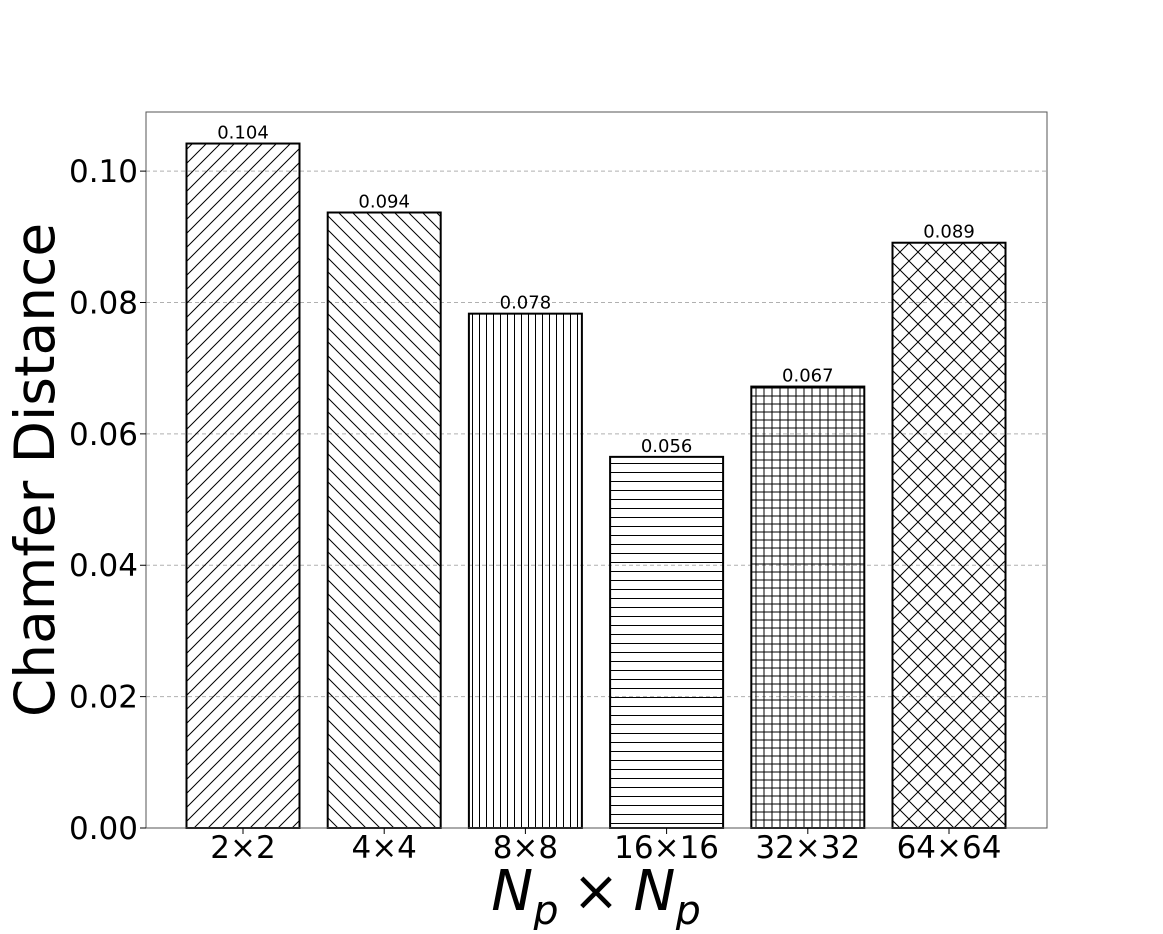  What do you see at coordinates (384, 202) in the screenshot?
I see `data-label: 0.094` at bounding box center [384, 202].